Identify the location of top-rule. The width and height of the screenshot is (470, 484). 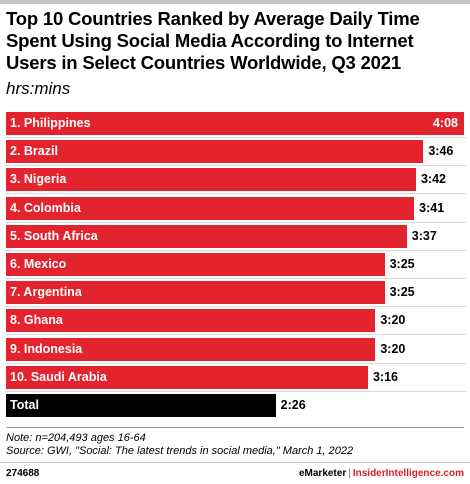
(235, 2).